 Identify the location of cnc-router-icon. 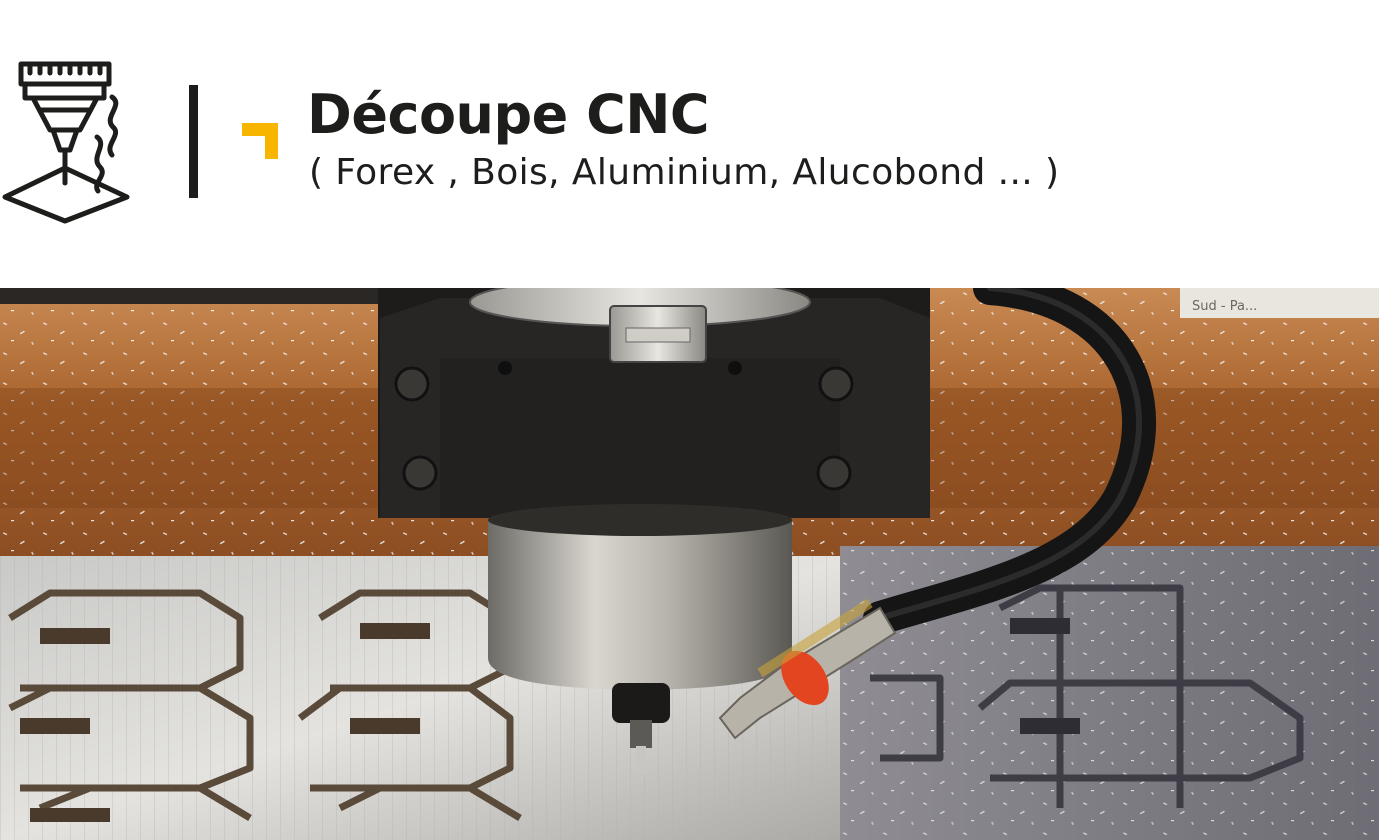
(66, 142).